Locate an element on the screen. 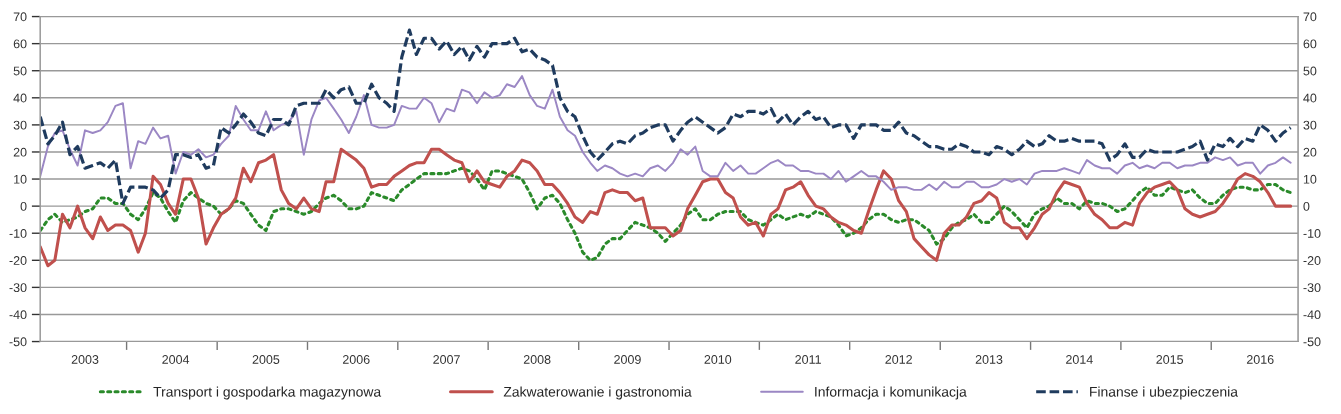 This screenshot has width=1341, height=414. y-tick-label: -20 is located at coordinates (18, 260).